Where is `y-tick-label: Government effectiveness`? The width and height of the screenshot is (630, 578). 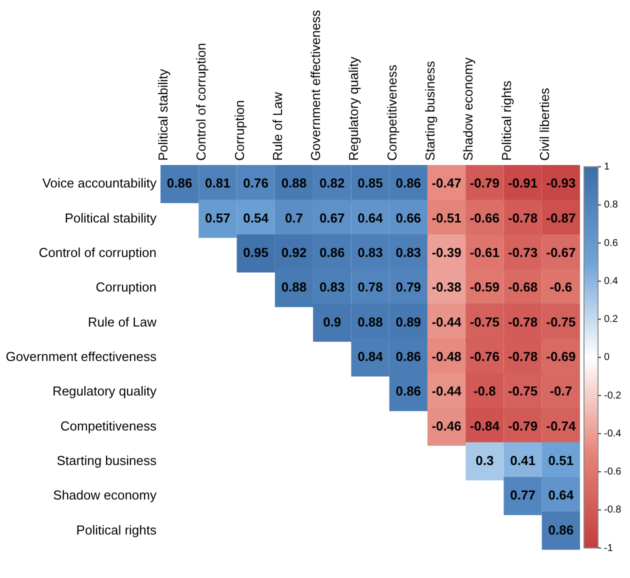
y-tick-label: Government effectiveness is located at coordinates (81, 356).